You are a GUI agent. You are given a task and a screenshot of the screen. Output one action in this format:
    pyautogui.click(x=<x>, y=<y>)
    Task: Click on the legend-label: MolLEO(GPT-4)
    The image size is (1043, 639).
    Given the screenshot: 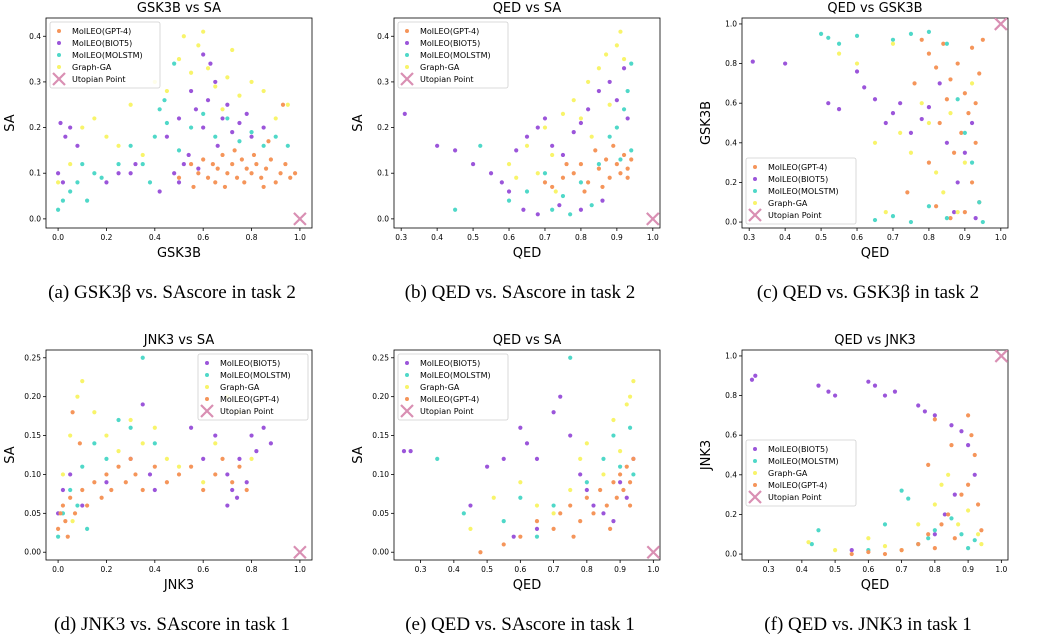 What is the action you would take?
    pyautogui.click(x=249, y=399)
    